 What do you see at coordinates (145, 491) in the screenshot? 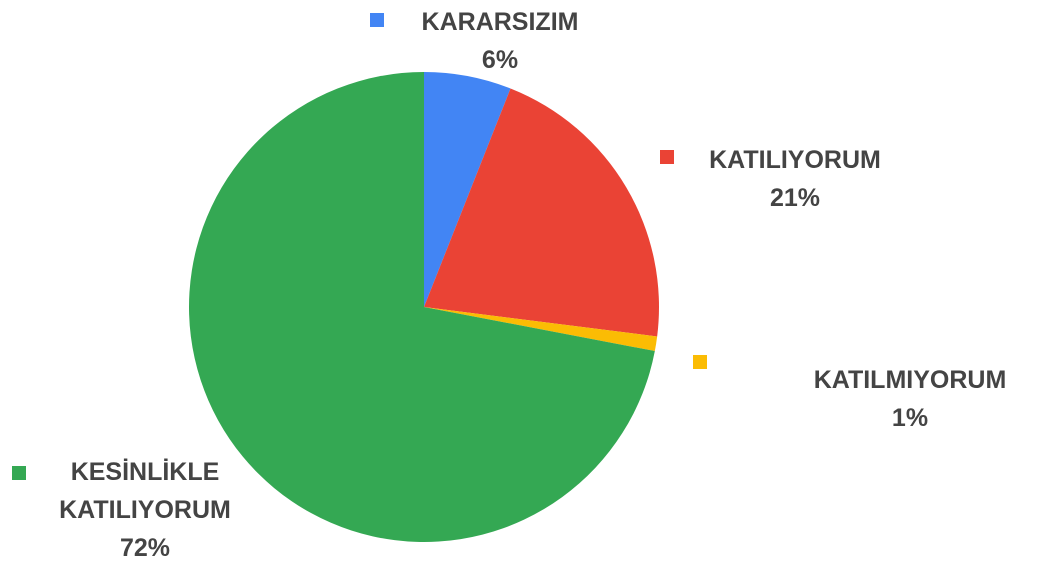
I see `category-label: KESİNLİKLE KATILIYORUM` at bounding box center [145, 491].